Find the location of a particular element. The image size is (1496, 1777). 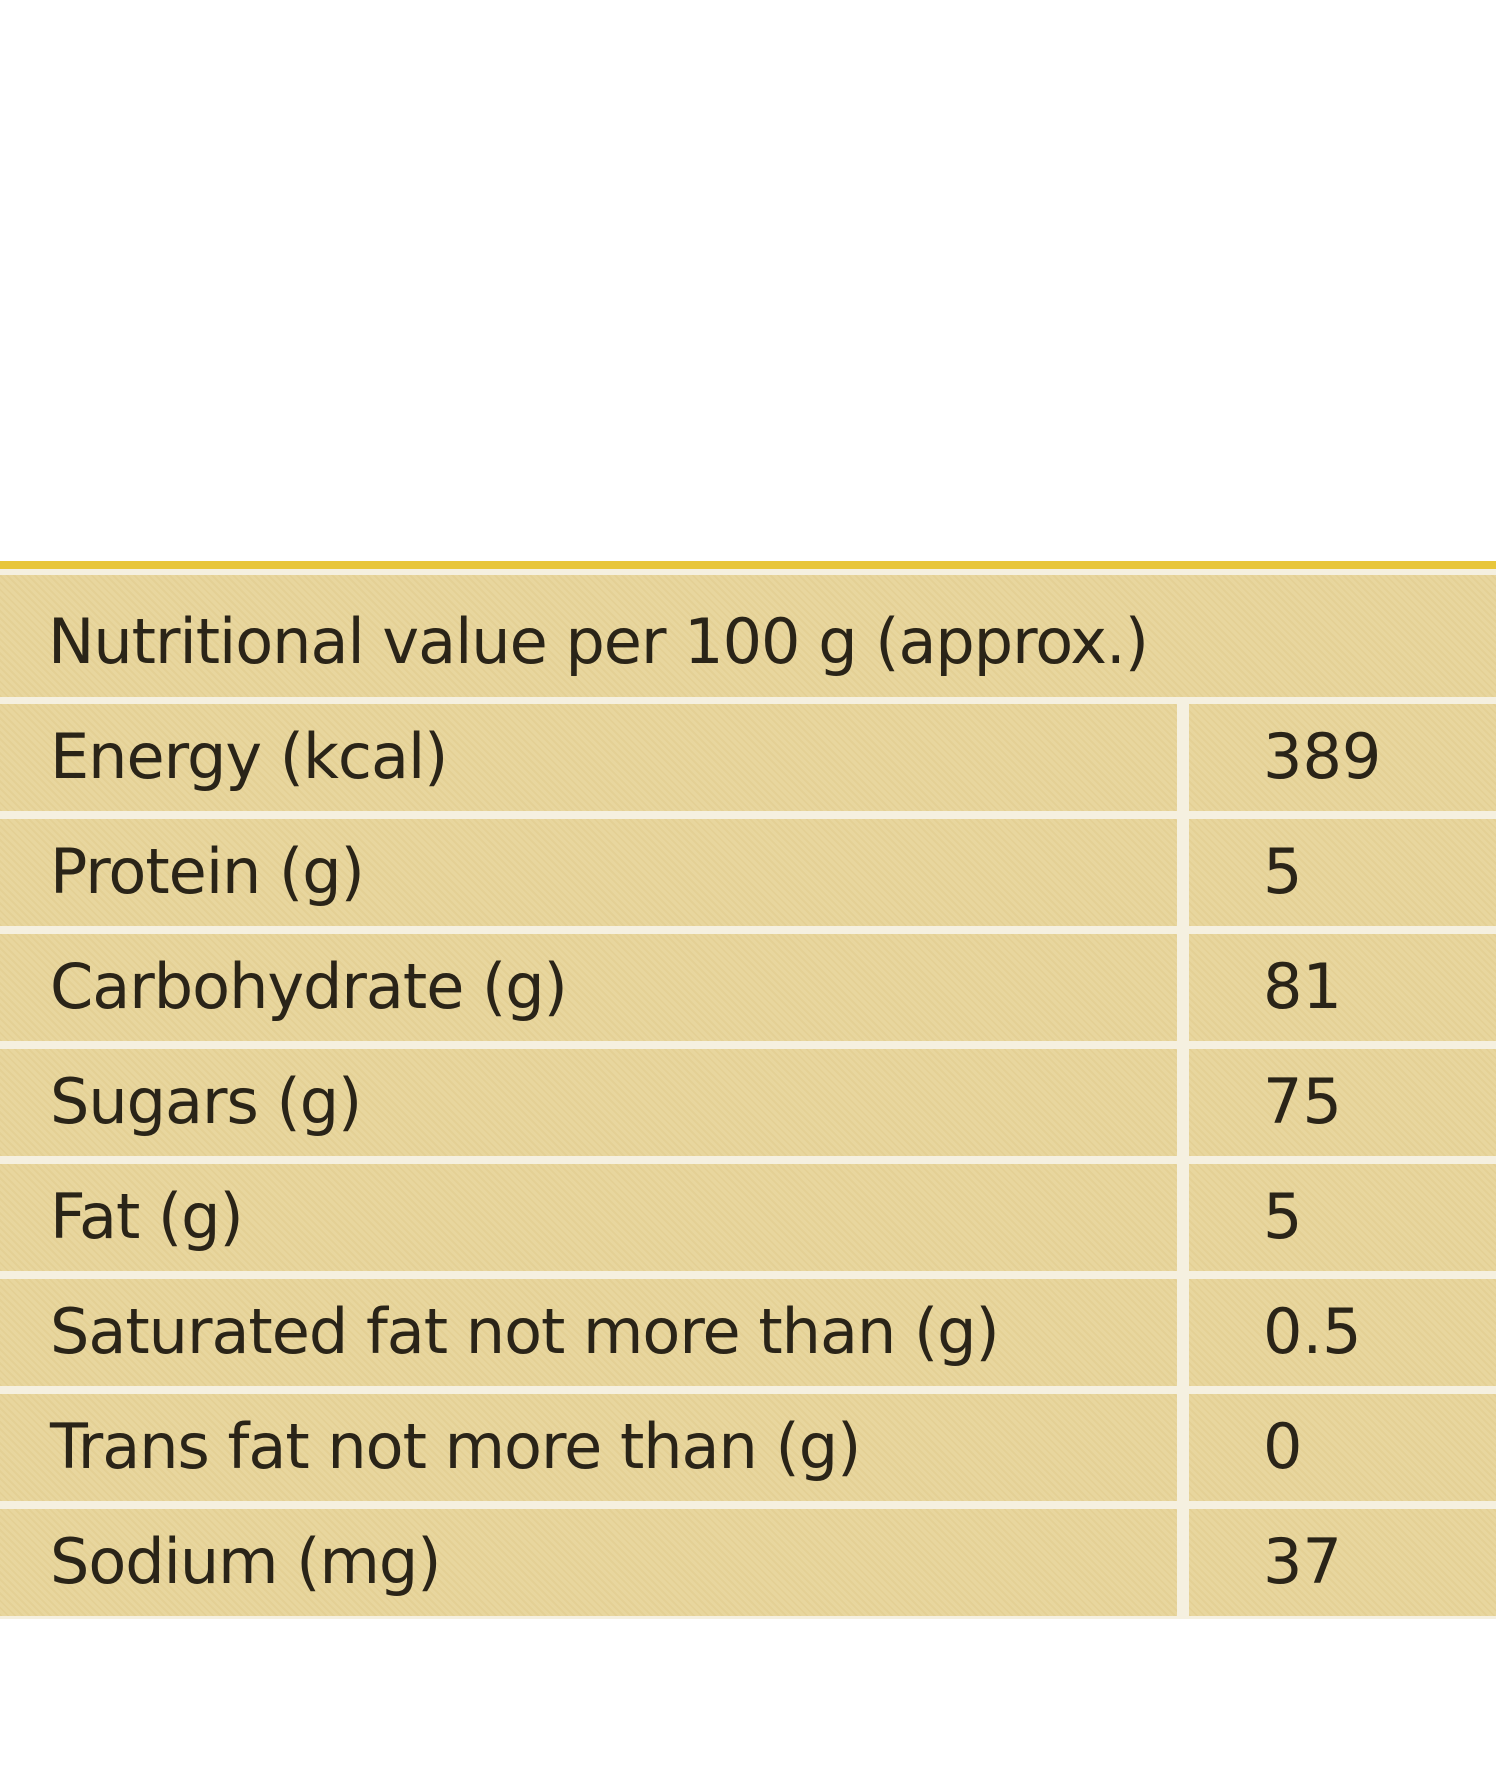

nutrient-name-cell: Sugars (g) is located at coordinates (588, 1102).